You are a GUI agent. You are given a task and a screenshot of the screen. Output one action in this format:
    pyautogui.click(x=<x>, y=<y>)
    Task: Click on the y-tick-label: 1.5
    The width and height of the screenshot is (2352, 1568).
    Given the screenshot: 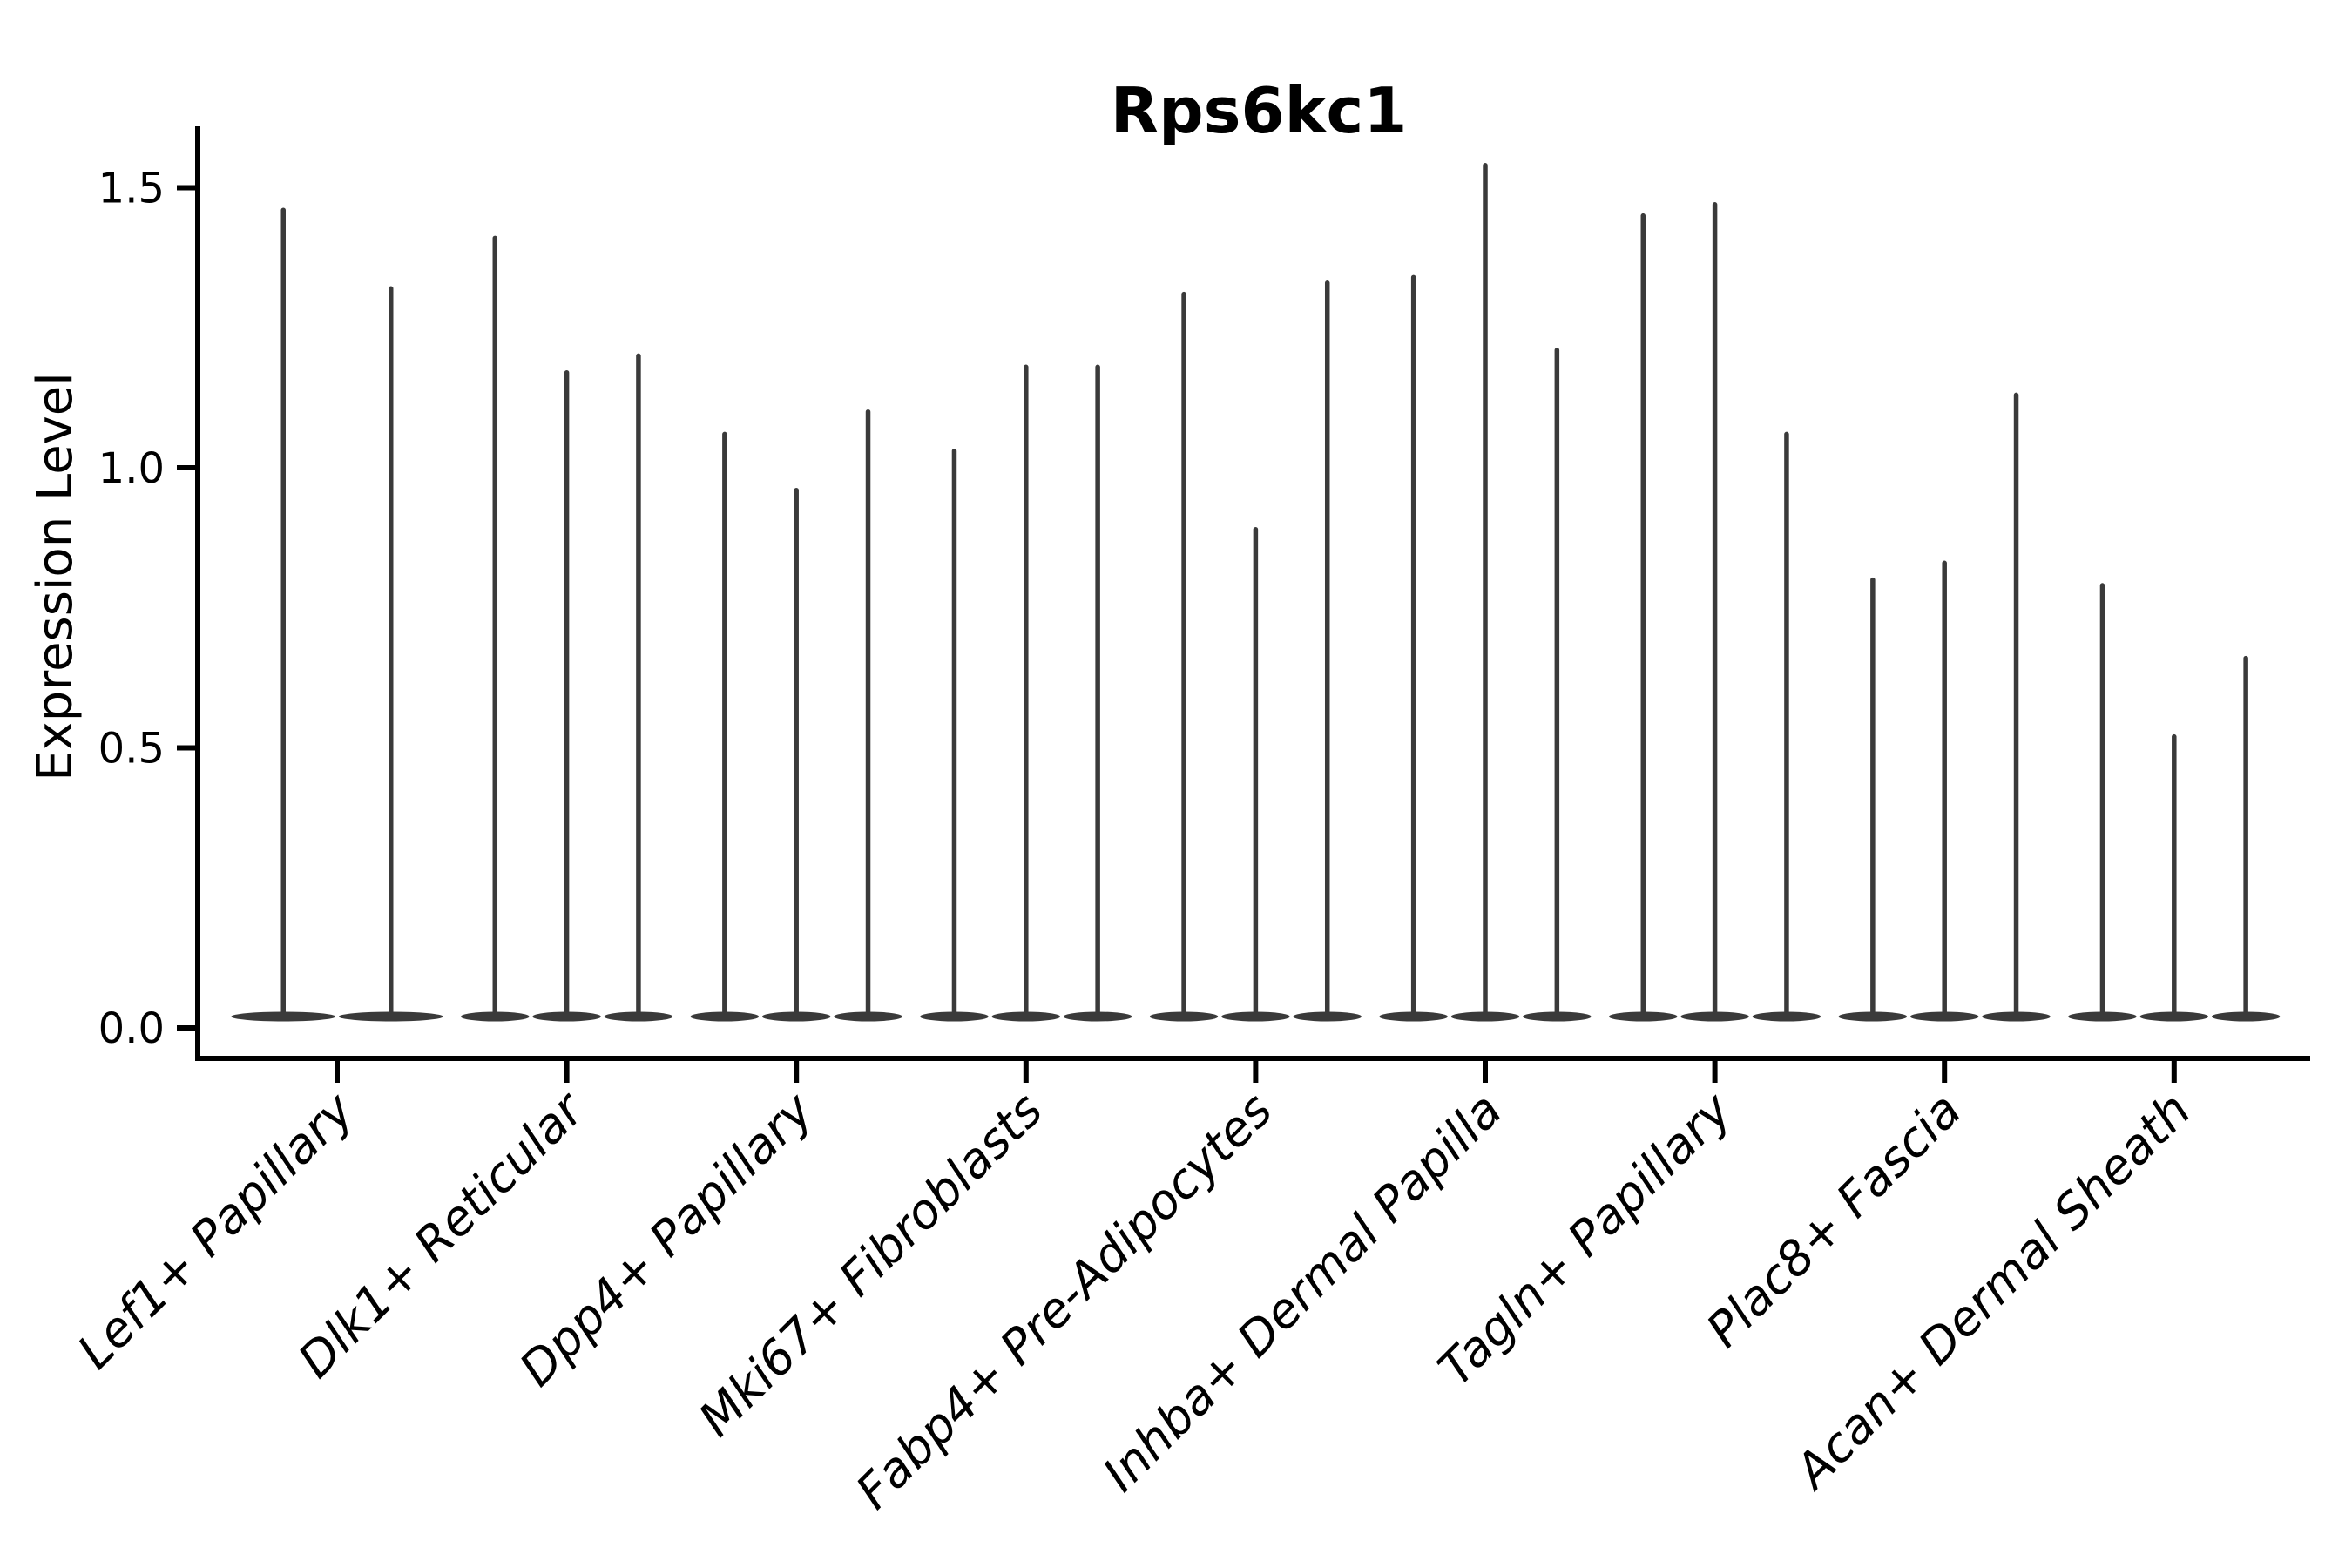 What is the action you would take?
    pyautogui.click(x=131, y=189)
    